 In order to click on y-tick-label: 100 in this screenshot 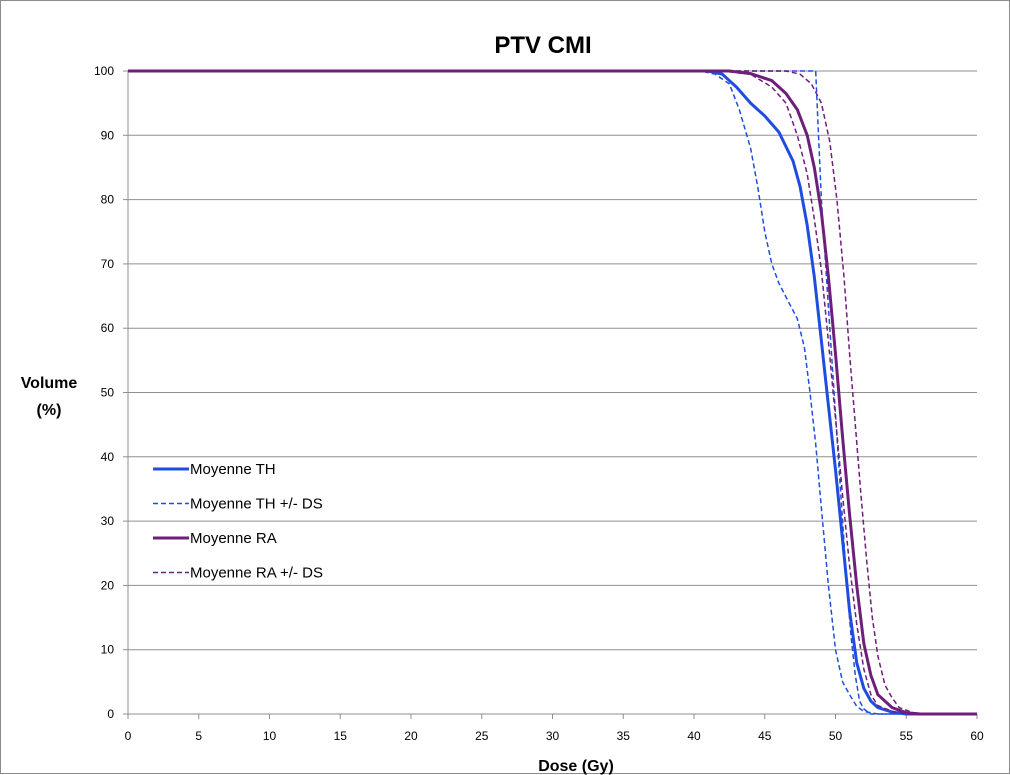, I will do `click(104, 71)`.